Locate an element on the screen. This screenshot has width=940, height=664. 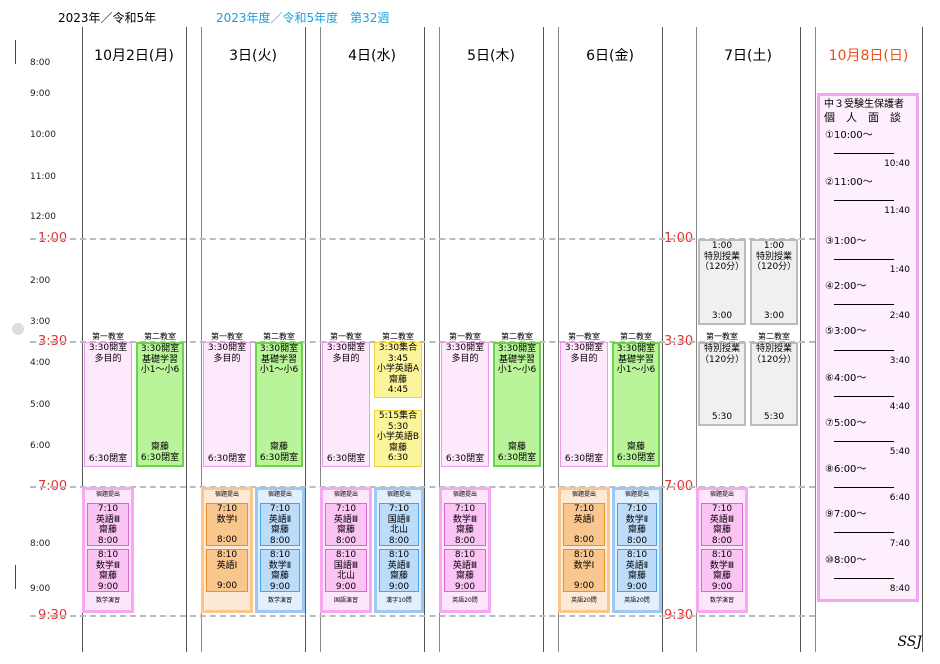
interview-slot: ⑩8:00～ is located at coordinates (846, 560).